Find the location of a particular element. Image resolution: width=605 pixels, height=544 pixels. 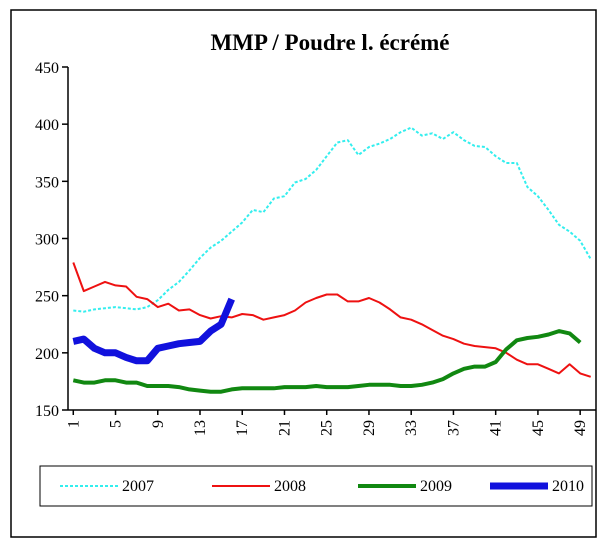

x-tick-label: 1 is located at coordinates (73, 424).